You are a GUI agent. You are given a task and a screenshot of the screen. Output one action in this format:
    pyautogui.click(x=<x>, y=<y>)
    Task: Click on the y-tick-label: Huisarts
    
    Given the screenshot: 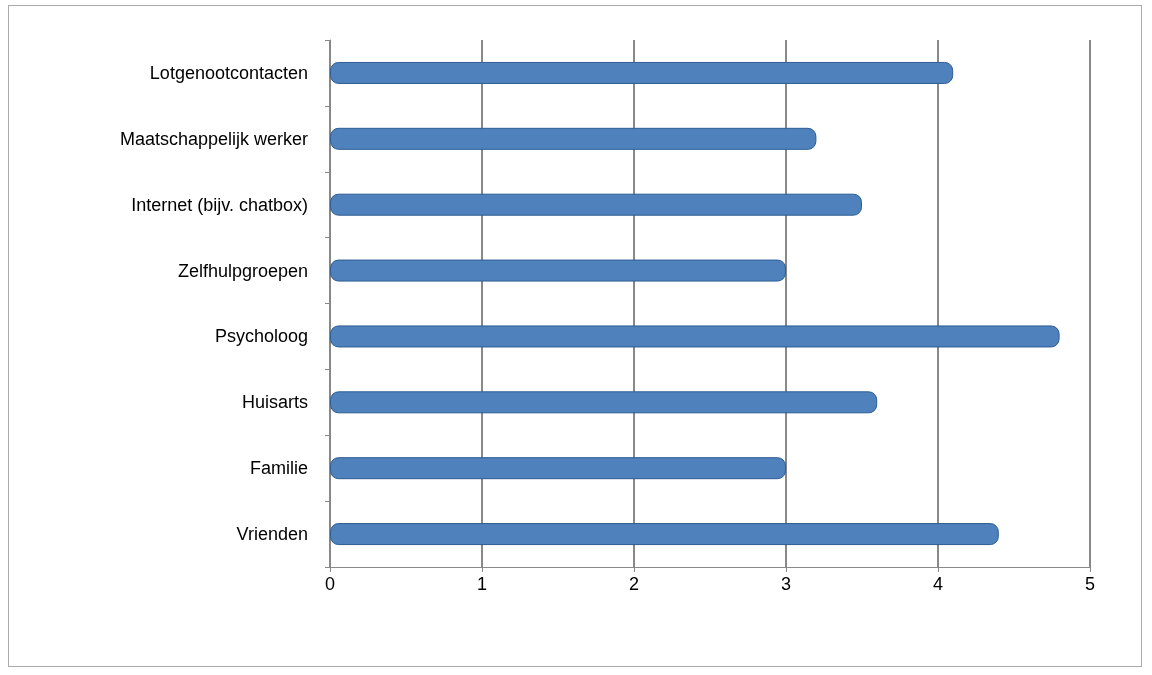 What is the action you would take?
    pyautogui.click(x=274, y=402)
    